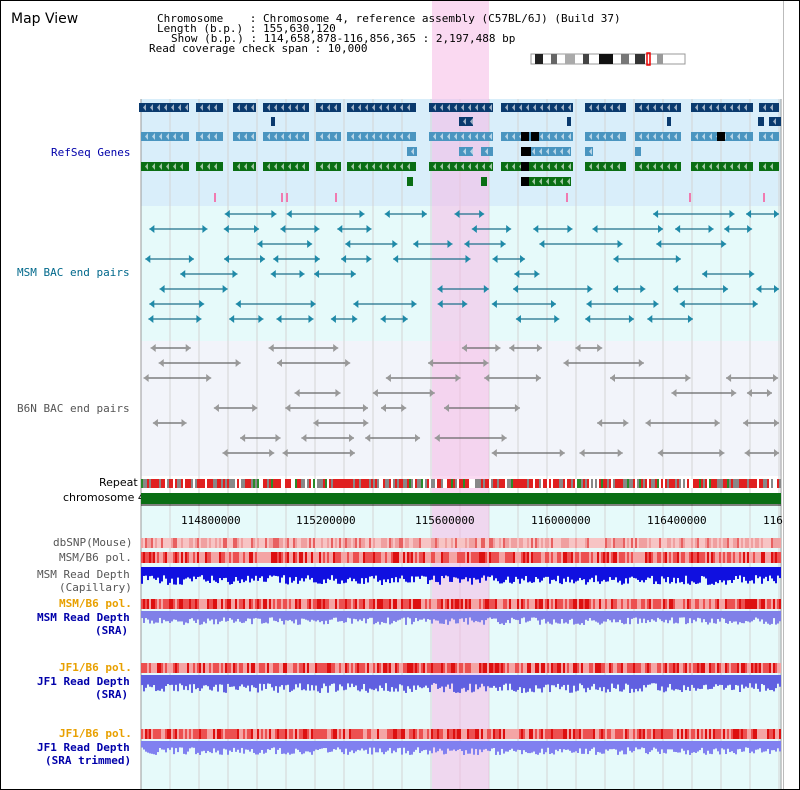 The height and width of the screenshot is (790, 800). I want to click on track-label-msm-bac: MSM BAC end pairs, so click(73, 272).